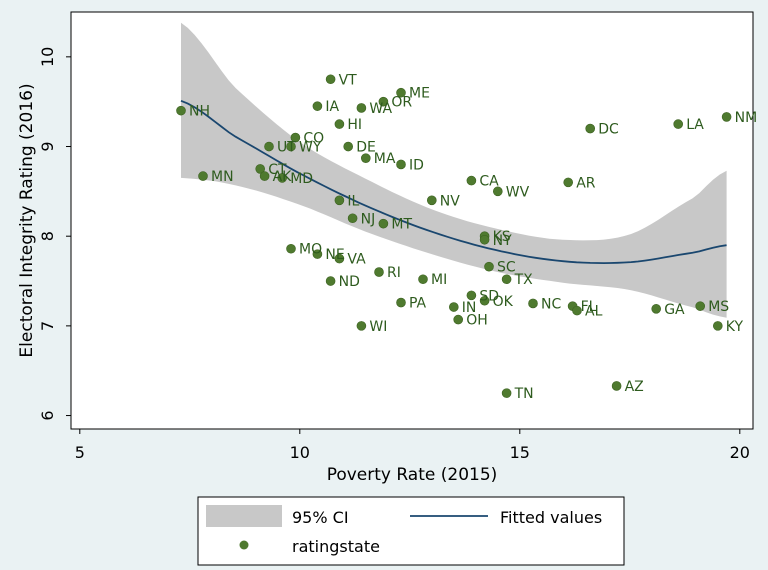 Image resolution: width=768 pixels, height=570 pixels. What do you see at coordinates (586, 183) in the screenshot?
I see `state-label-ar: AR` at bounding box center [586, 183].